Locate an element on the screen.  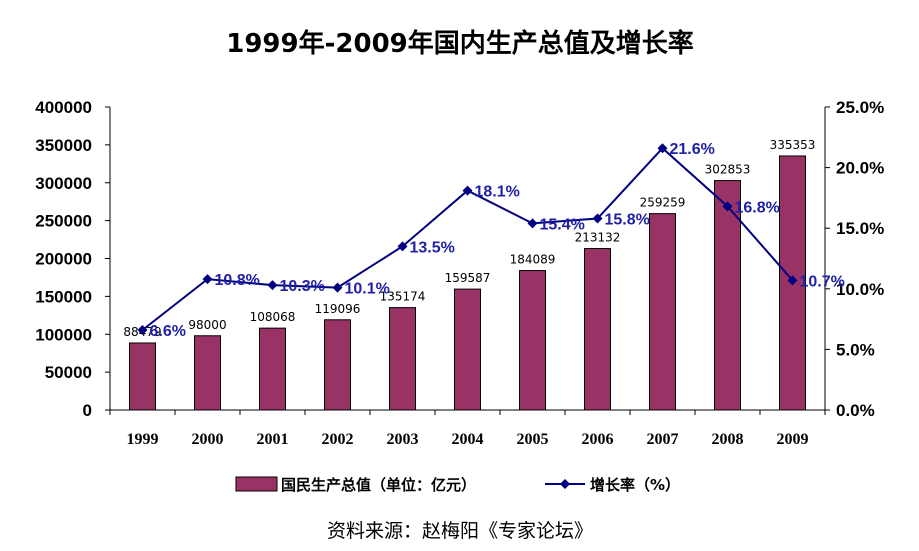
chart-title: 1999年-2009年国内生产总值及增长率 is located at coordinates (460, 43).